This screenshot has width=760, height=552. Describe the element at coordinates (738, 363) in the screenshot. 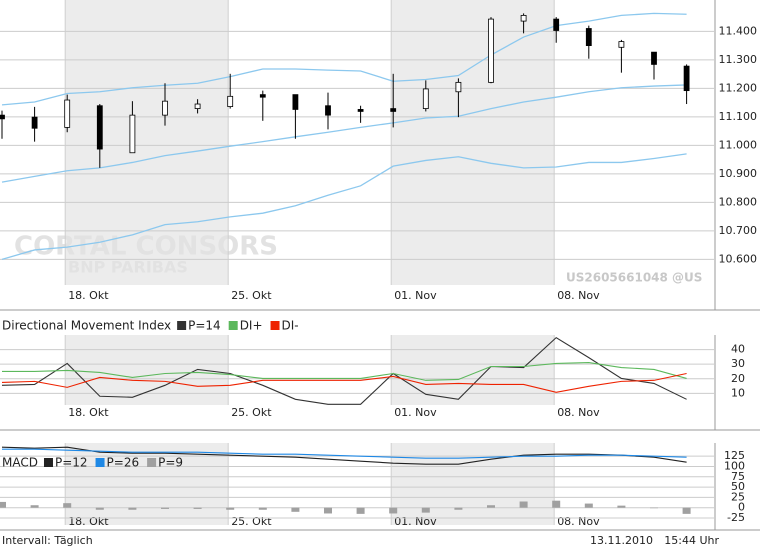

I see `y-tick-label: 30` at that location.